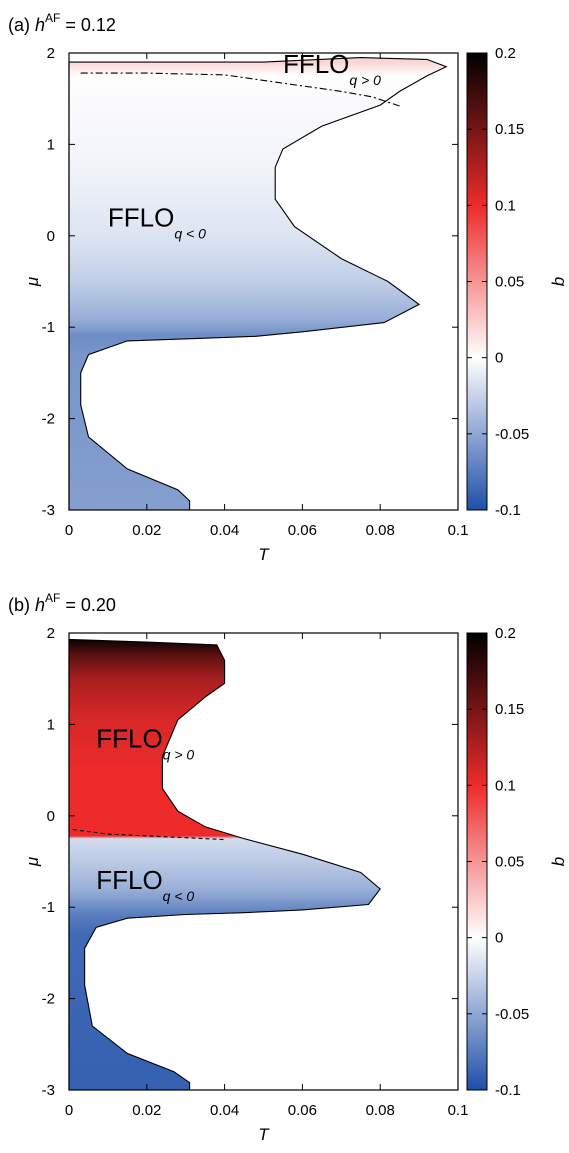 The width and height of the screenshot is (569, 1153). What do you see at coordinates (62, 23) in the screenshot?
I see `panel-title: (a) hAF = 0.12` at bounding box center [62, 23].